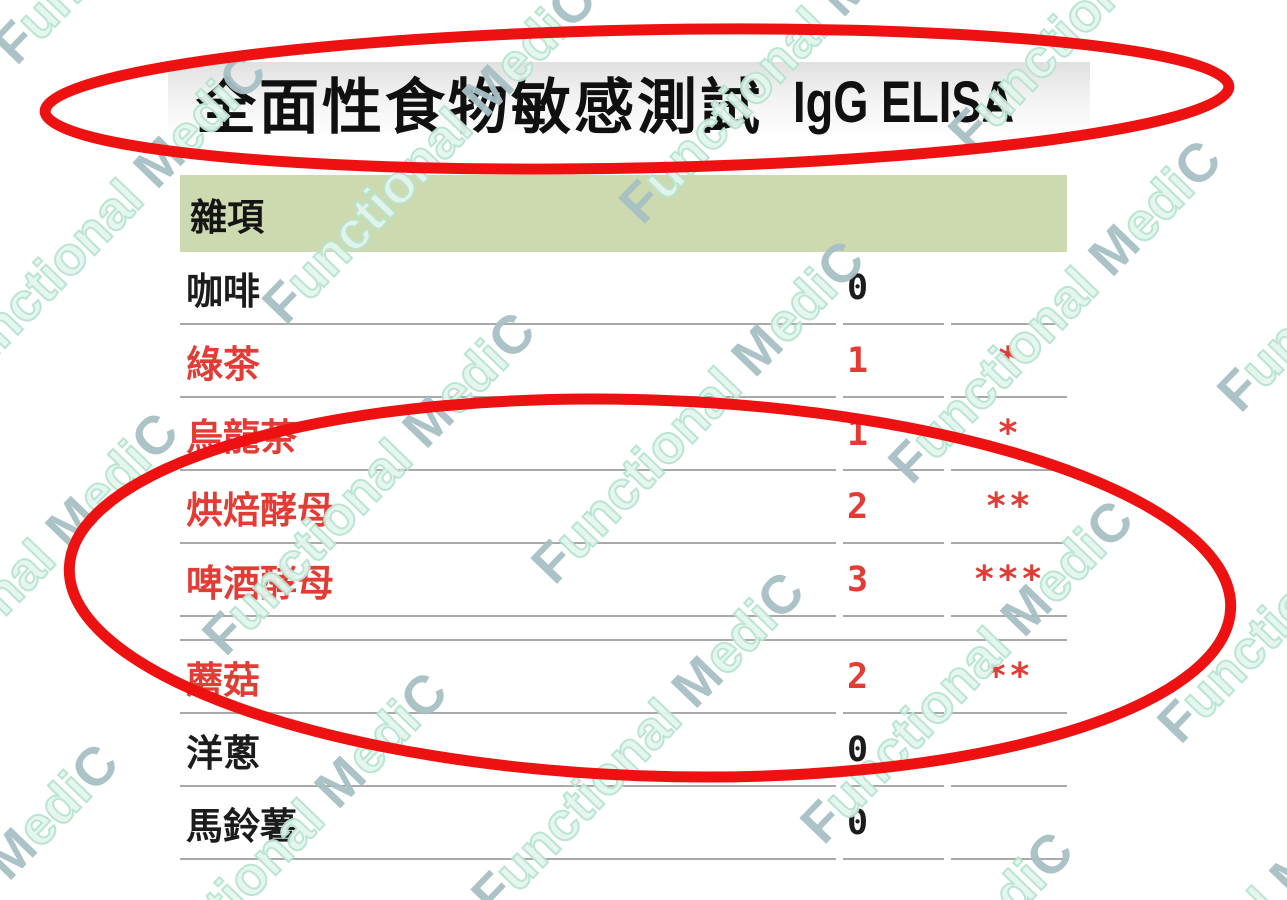 This screenshot has width=1287, height=900. Describe the element at coordinates (508, 677) in the screenshot. I see `food-label: 蘑菇` at that location.